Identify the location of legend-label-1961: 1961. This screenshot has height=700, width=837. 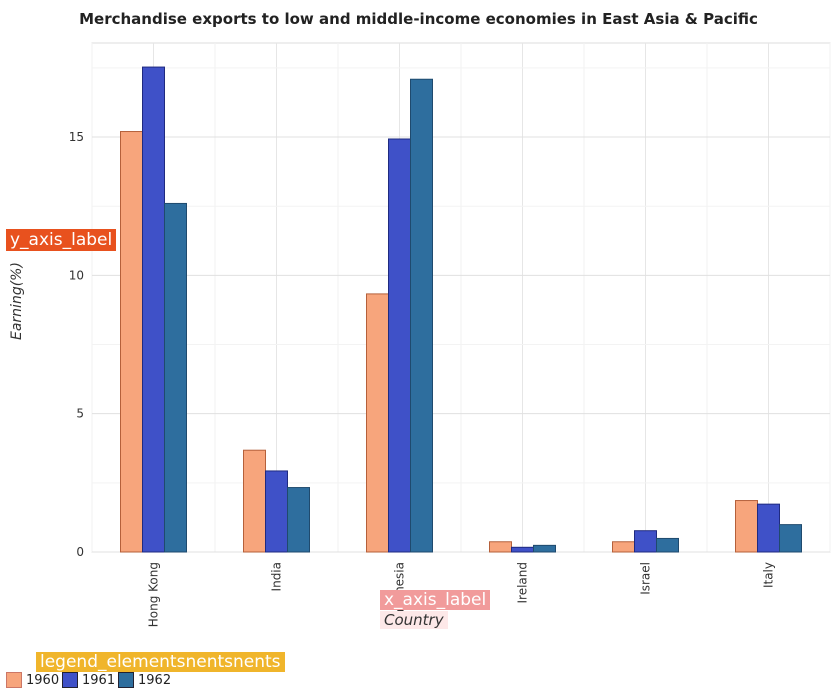
(99, 680).